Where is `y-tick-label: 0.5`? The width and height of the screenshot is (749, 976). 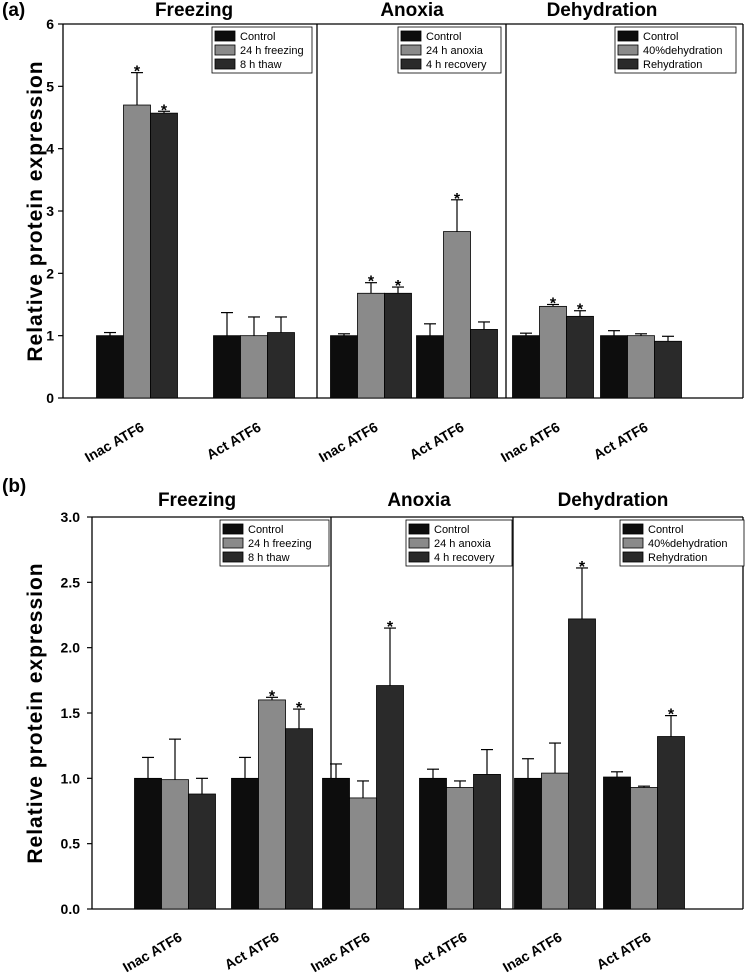
y-tick-label: 0.5 is located at coordinates (71, 844).